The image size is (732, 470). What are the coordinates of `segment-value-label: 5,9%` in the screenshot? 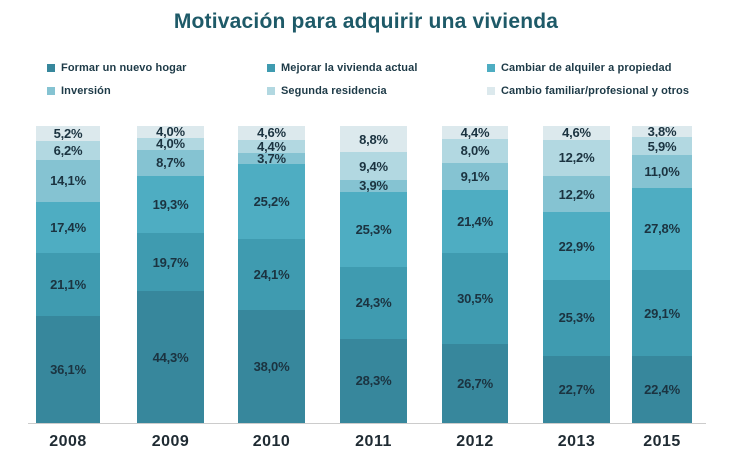 It's located at (662, 146).